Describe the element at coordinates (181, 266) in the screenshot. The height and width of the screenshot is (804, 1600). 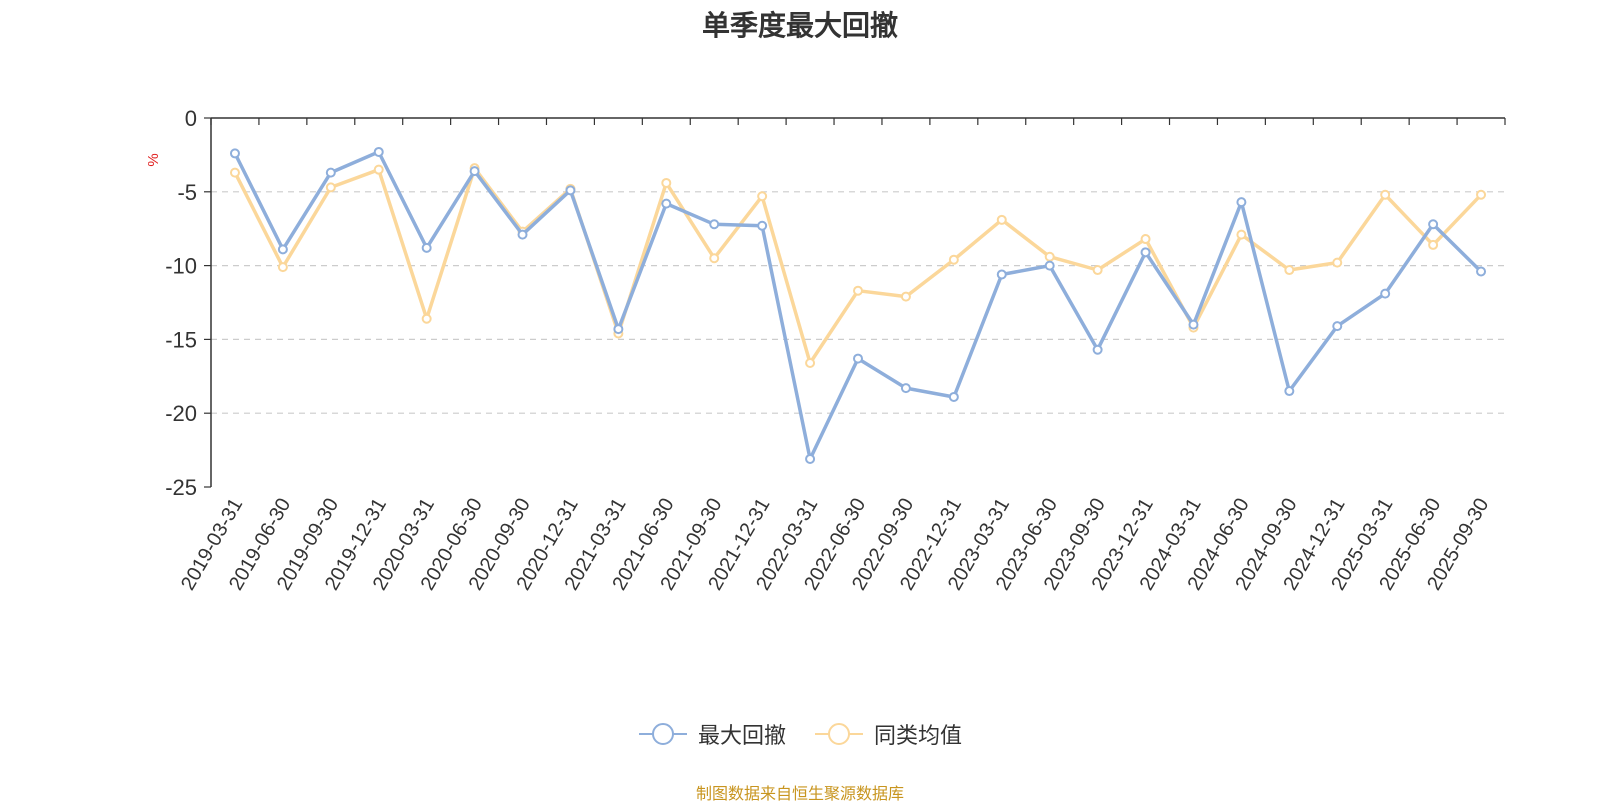
I see `y-tick-label: -10` at that location.